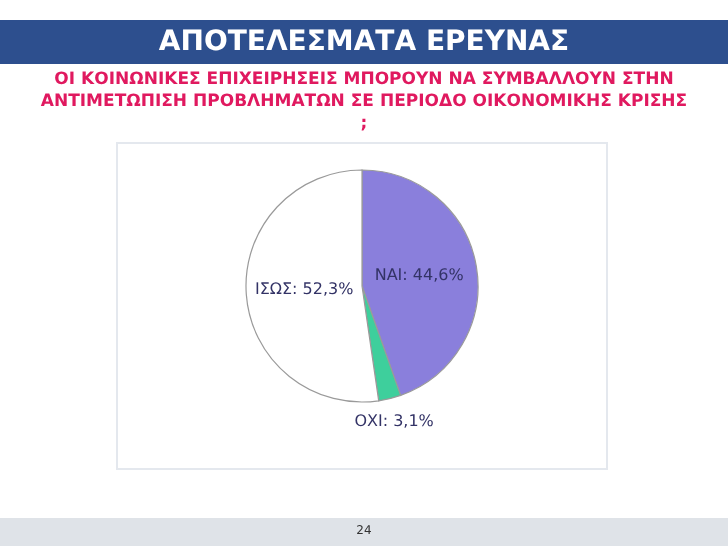  Describe the element at coordinates (364, 42) in the screenshot. I see `chart-title: ΑΠΟΤΕΛΕΣΜΑΤΑ ΕΡΕΥΝΑΣ` at that location.